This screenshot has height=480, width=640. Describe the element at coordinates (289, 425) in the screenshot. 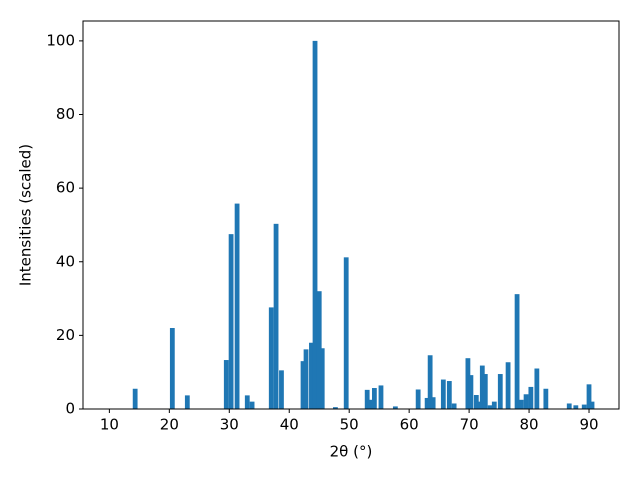

I see `x-tick-label: 40` at that location.